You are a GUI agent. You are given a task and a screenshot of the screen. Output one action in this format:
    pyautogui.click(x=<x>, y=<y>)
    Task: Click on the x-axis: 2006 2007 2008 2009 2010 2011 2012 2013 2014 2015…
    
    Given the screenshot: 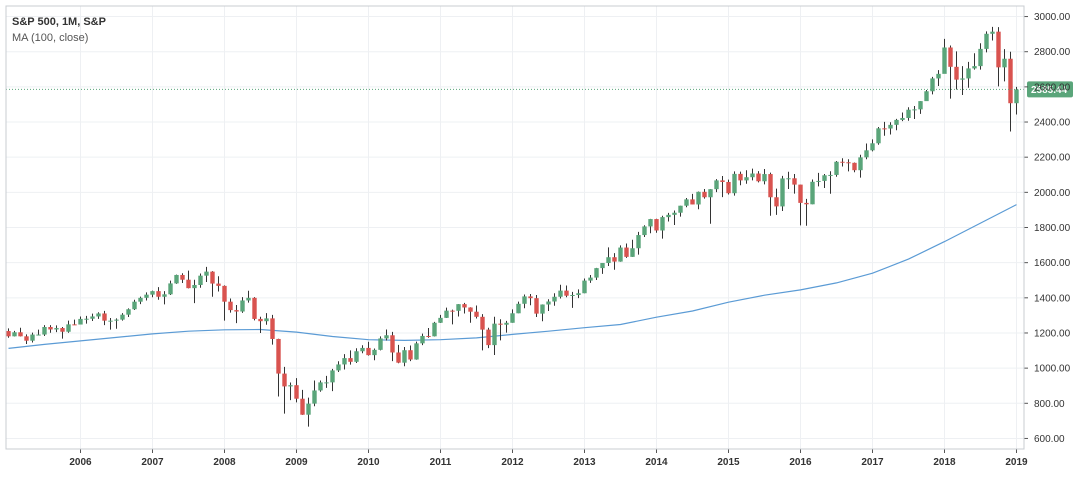 What is the action you would take?
    pyautogui.click(x=548, y=458)
    